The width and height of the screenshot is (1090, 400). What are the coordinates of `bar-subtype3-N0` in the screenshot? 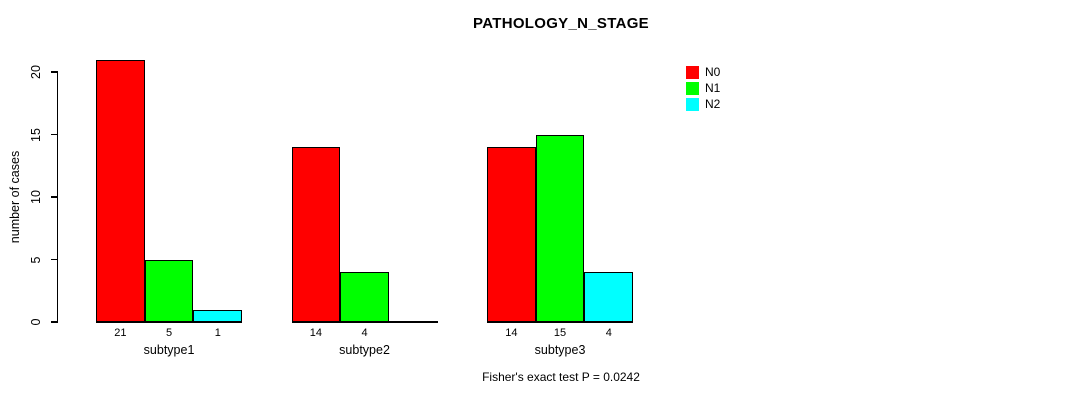 It's located at (511, 234).